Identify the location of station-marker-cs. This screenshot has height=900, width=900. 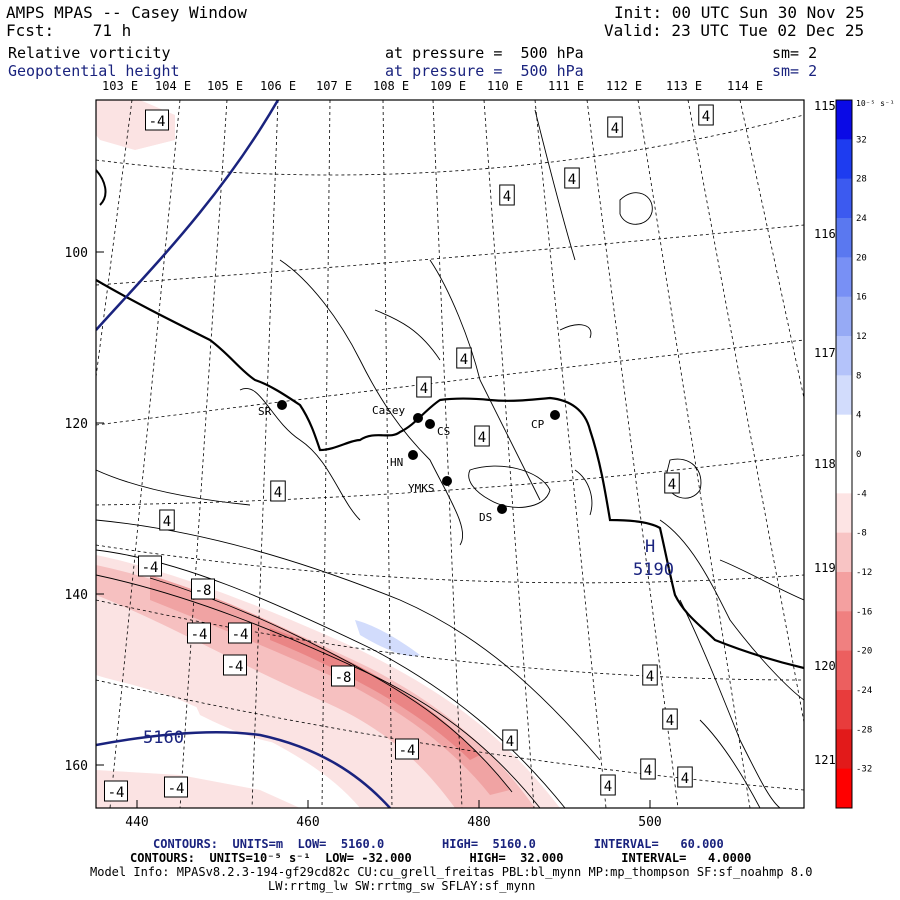
(430, 424).